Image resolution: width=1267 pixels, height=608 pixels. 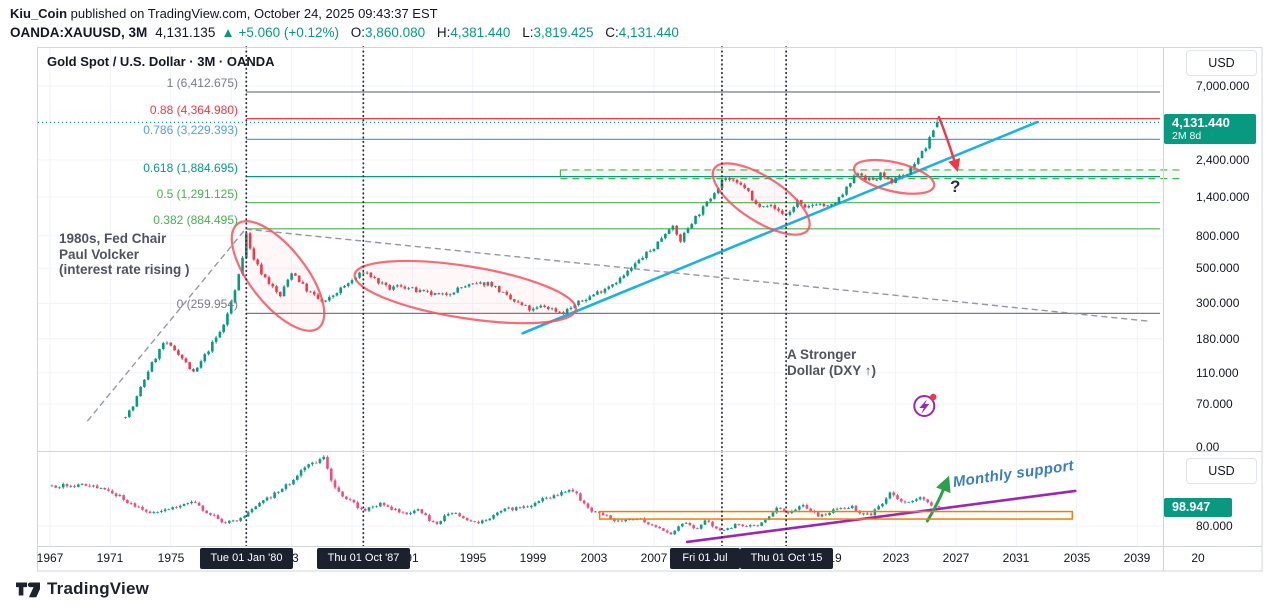 What do you see at coordinates (50, 558) in the screenshot?
I see `time-label-1967: 1967` at bounding box center [50, 558].